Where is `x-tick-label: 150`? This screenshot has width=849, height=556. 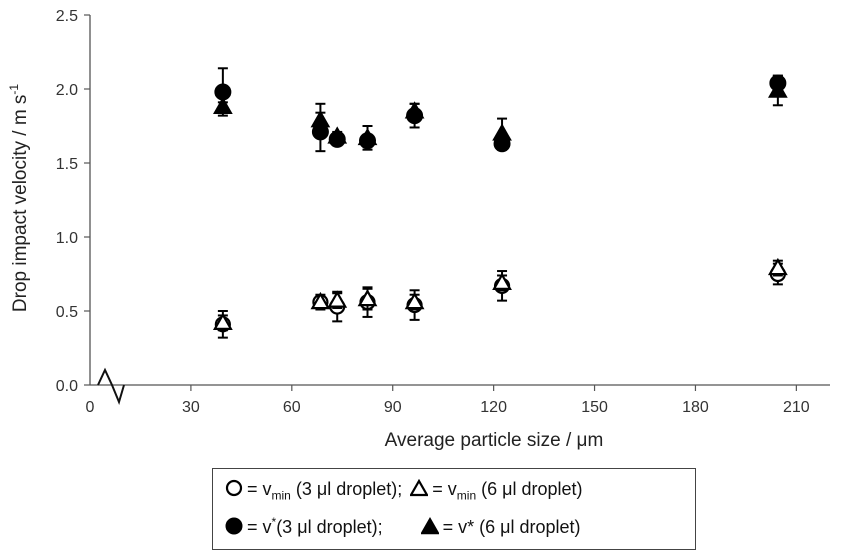 x-tick-label: 150 is located at coordinates (594, 407).